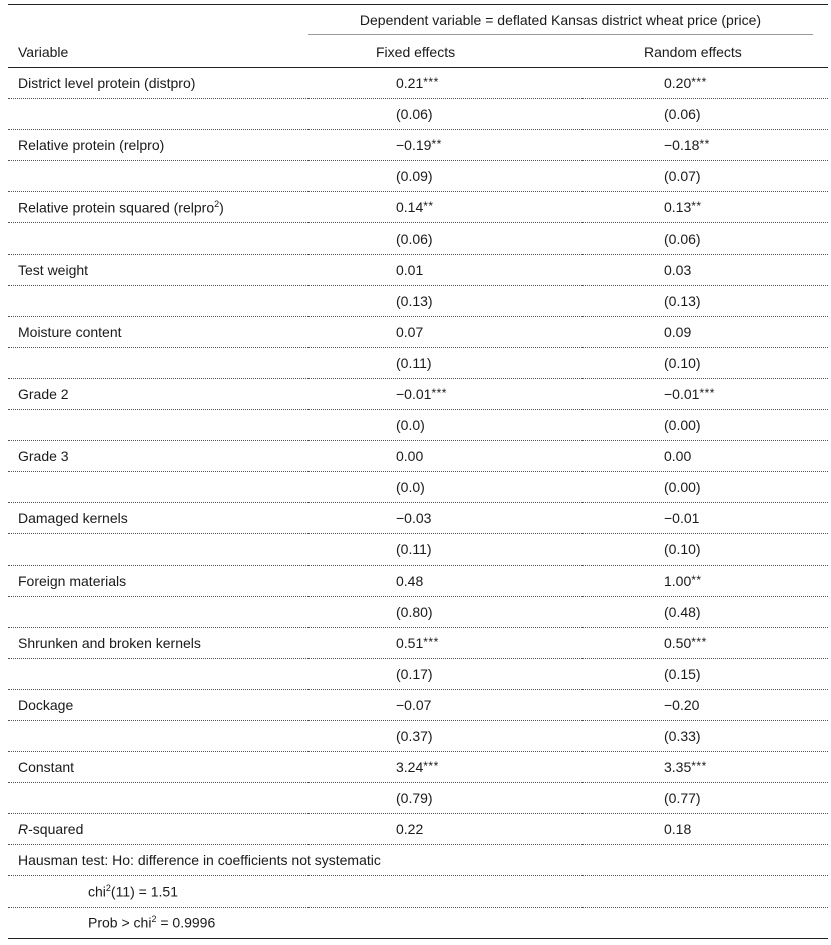 This screenshot has height=945, width=831. I want to click on random-effects-cell: (0.00), so click(705, 487).